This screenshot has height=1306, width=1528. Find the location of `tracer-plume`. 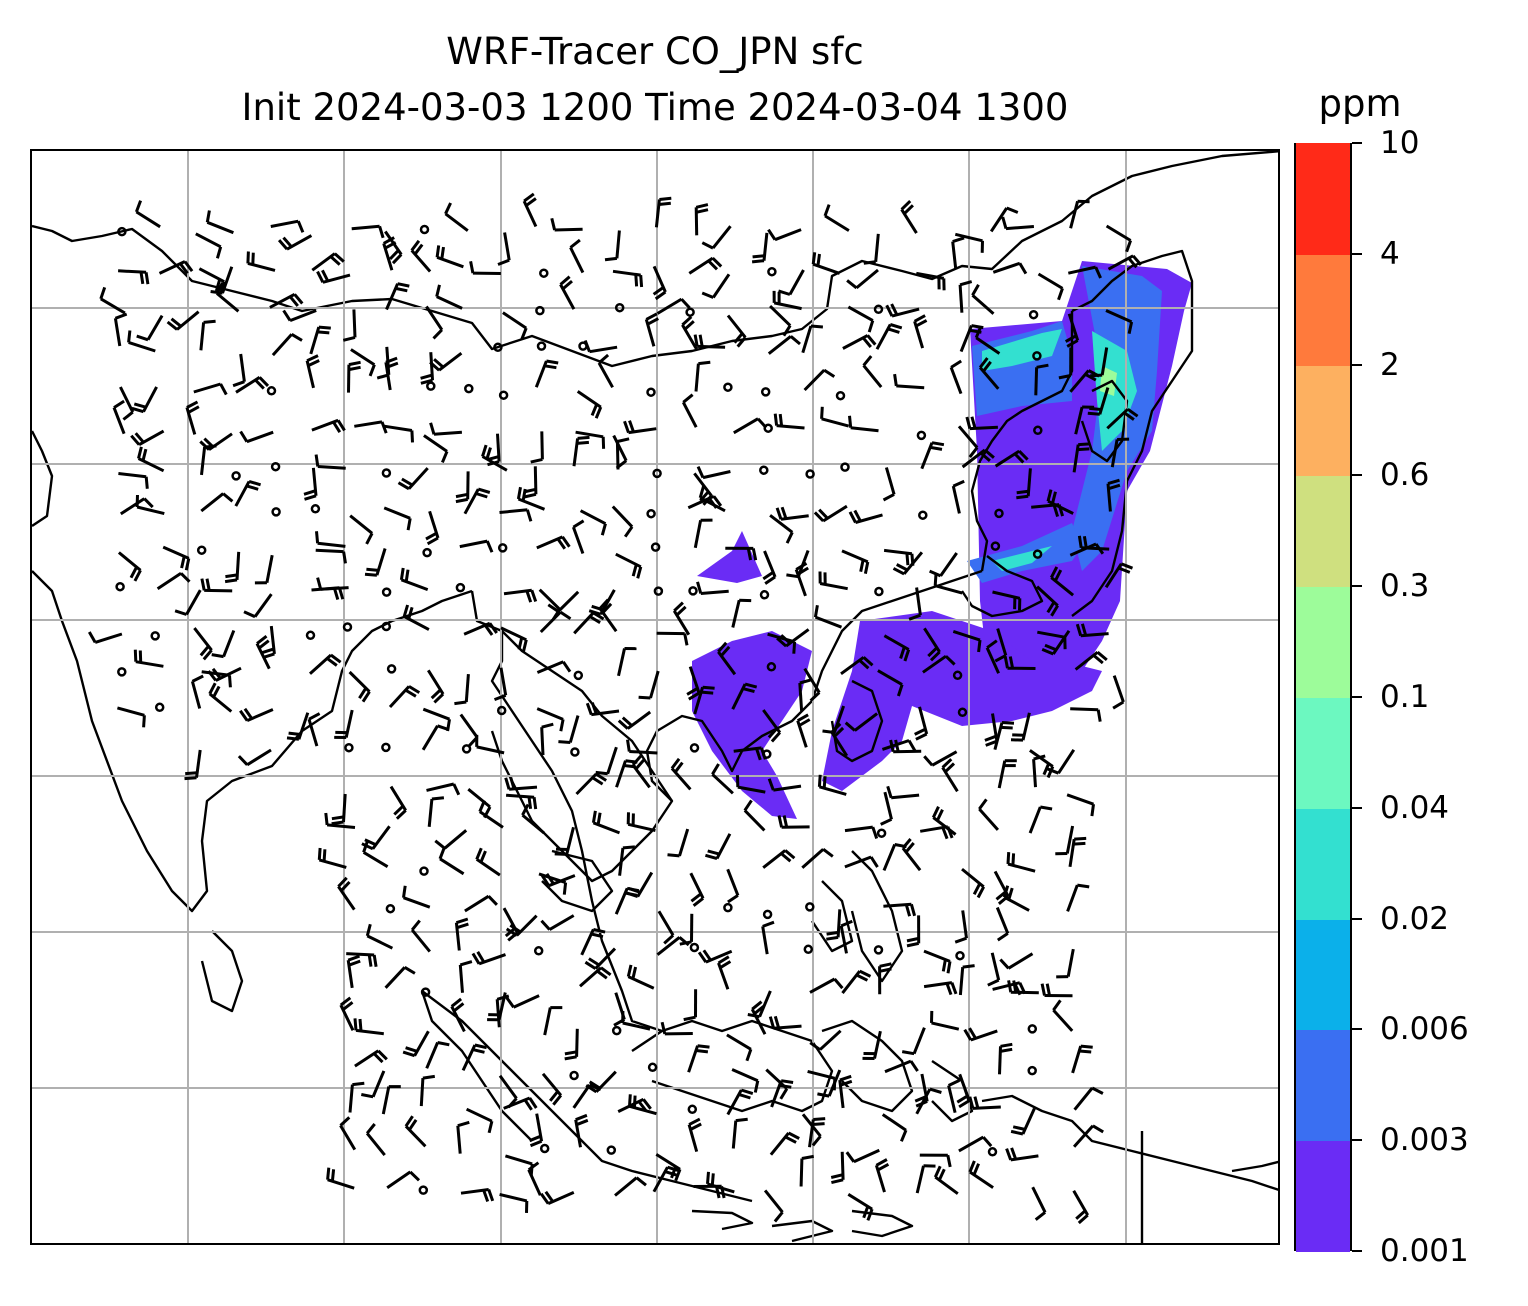

tracer-plume is located at coordinates (729, 557).